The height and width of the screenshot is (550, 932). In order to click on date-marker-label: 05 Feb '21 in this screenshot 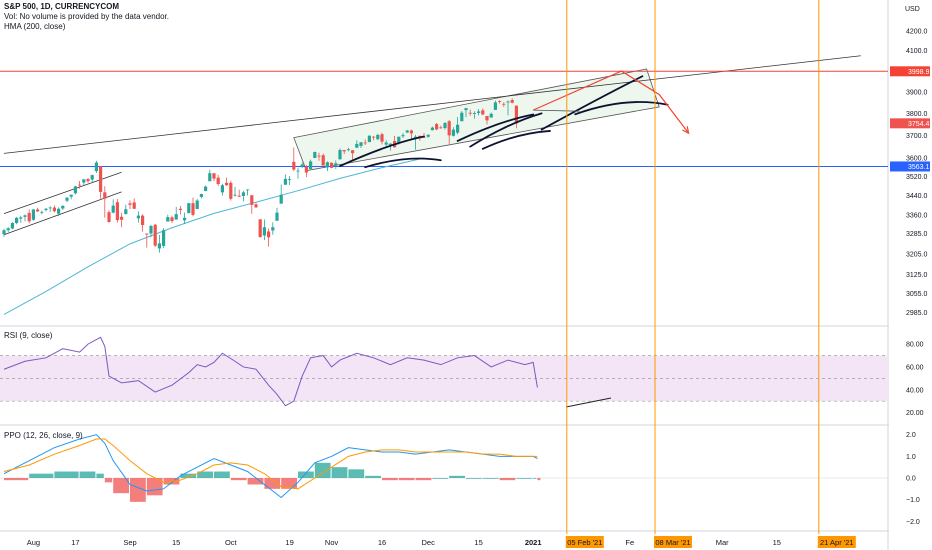, I will do `click(584, 542)`.